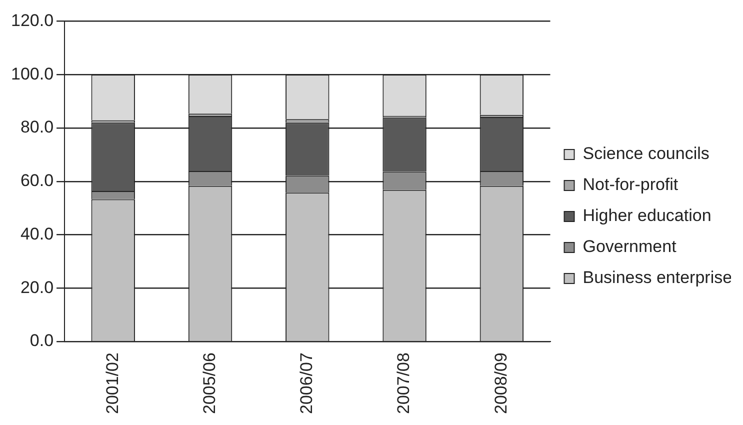 The height and width of the screenshot is (425, 743). Describe the element at coordinates (32, 20) in the screenshot. I see `y-tick-label: 120.0` at that location.